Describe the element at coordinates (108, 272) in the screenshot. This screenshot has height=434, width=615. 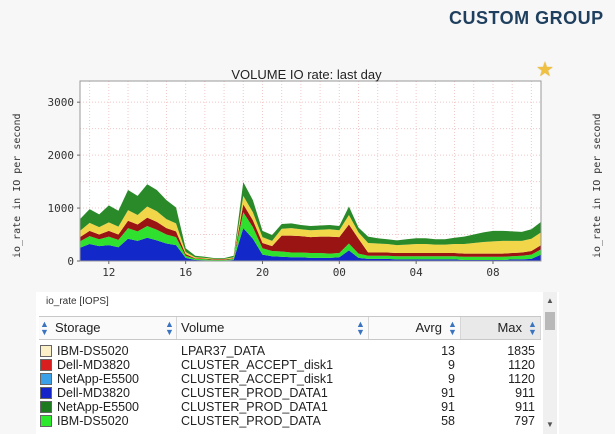
I see `x-tick-label: 12` at that location.